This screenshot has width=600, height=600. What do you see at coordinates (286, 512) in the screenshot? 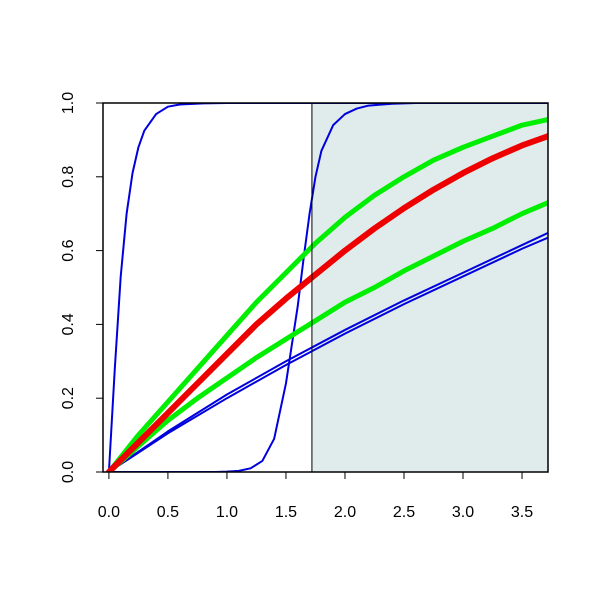
I see `x-tick-label: 1.5` at bounding box center [286, 512].